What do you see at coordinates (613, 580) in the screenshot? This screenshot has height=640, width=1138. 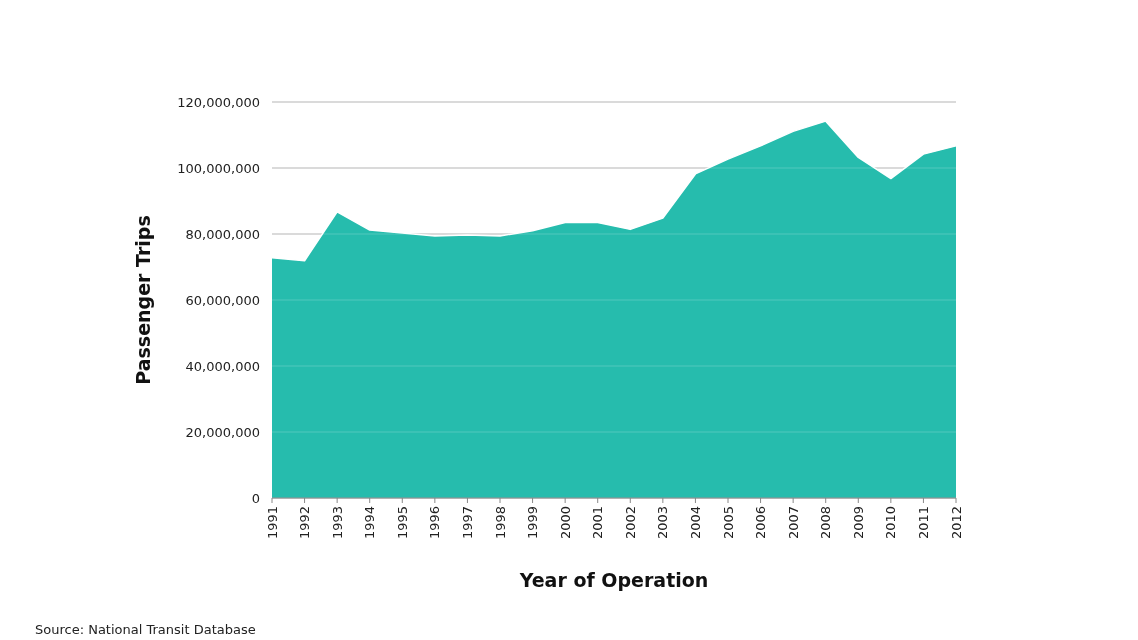 I see `x-axis-title: Year of Operation` at bounding box center [613, 580].